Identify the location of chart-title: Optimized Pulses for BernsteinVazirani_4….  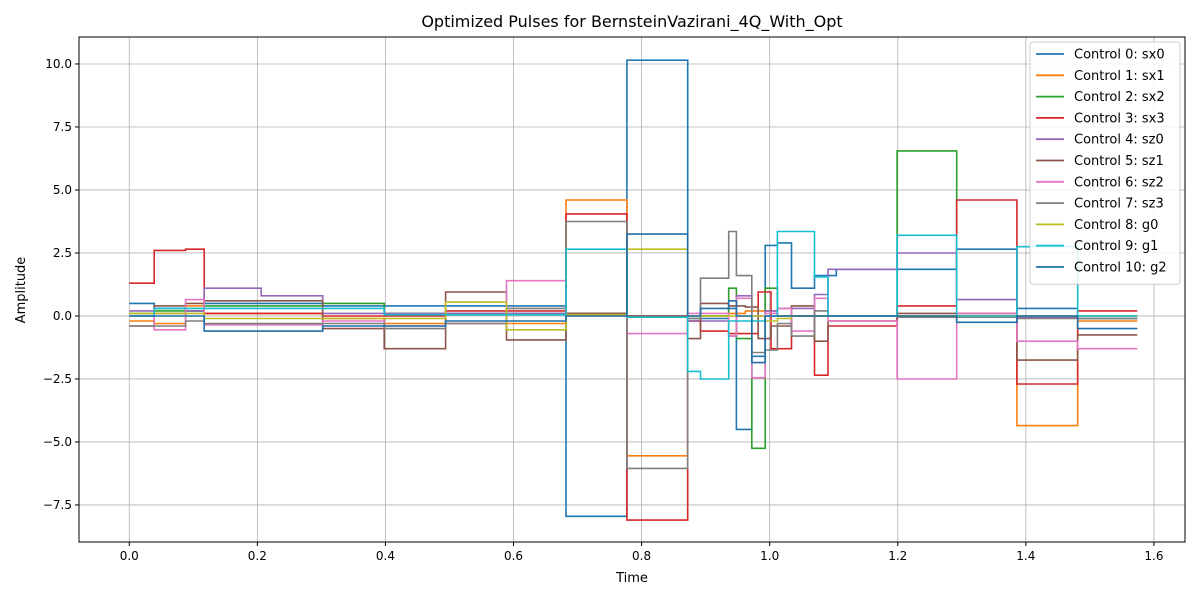
(631, 22).